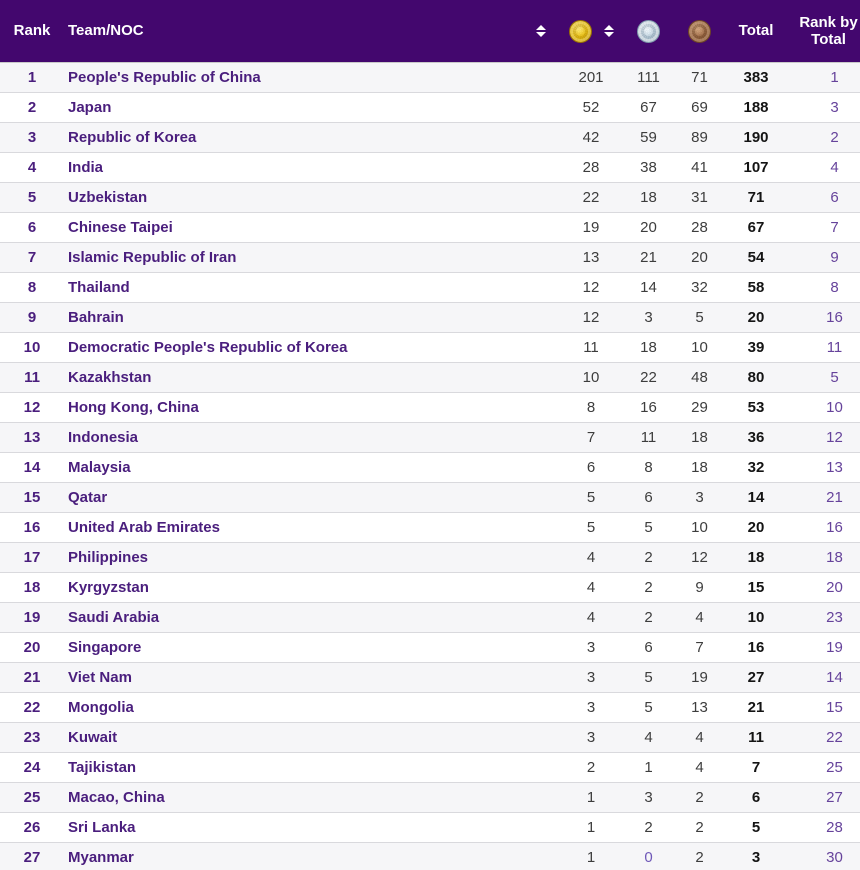  What do you see at coordinates (310, 647) in the screenshot?
I see `team-name: Singapore` at bounding box center [310, 647].